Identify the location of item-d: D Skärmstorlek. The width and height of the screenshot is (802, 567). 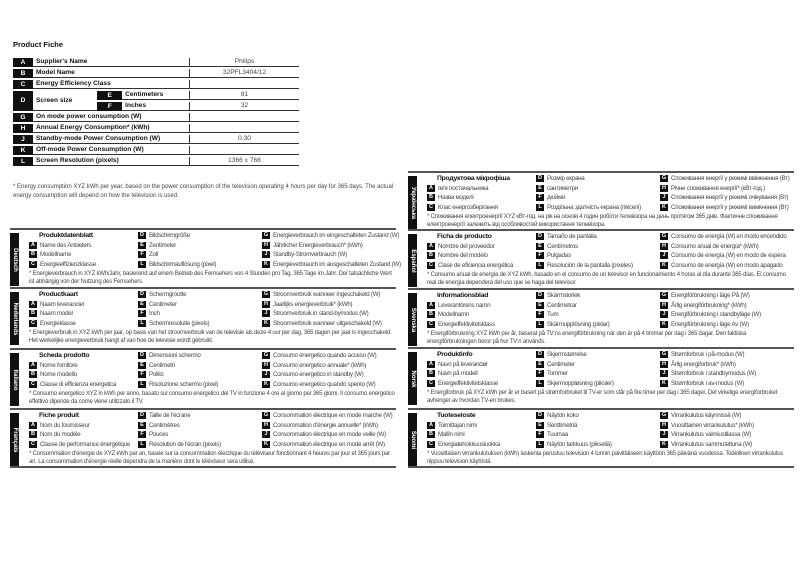
(558, 296).